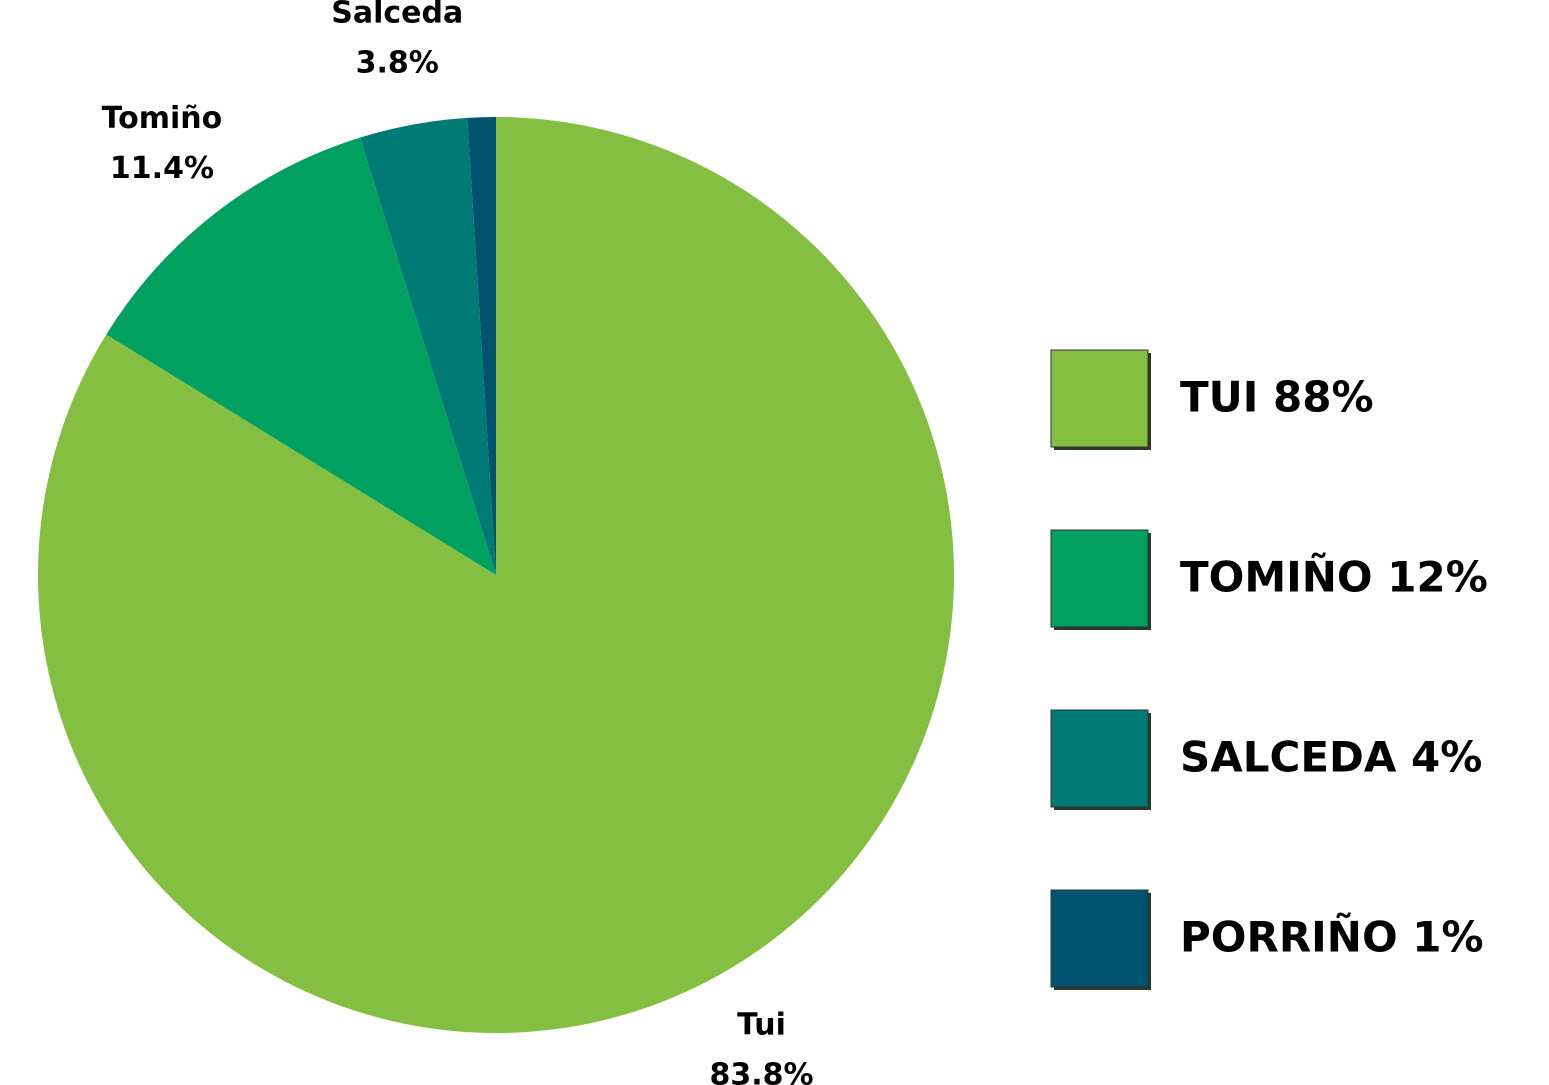 This screenshot has width=1549, height=1085. What do you see at coordinates (1334, 577) in the screenshot?
I see `legend-text: TOMIÑO 12%` at bounding box center [1334, 577].